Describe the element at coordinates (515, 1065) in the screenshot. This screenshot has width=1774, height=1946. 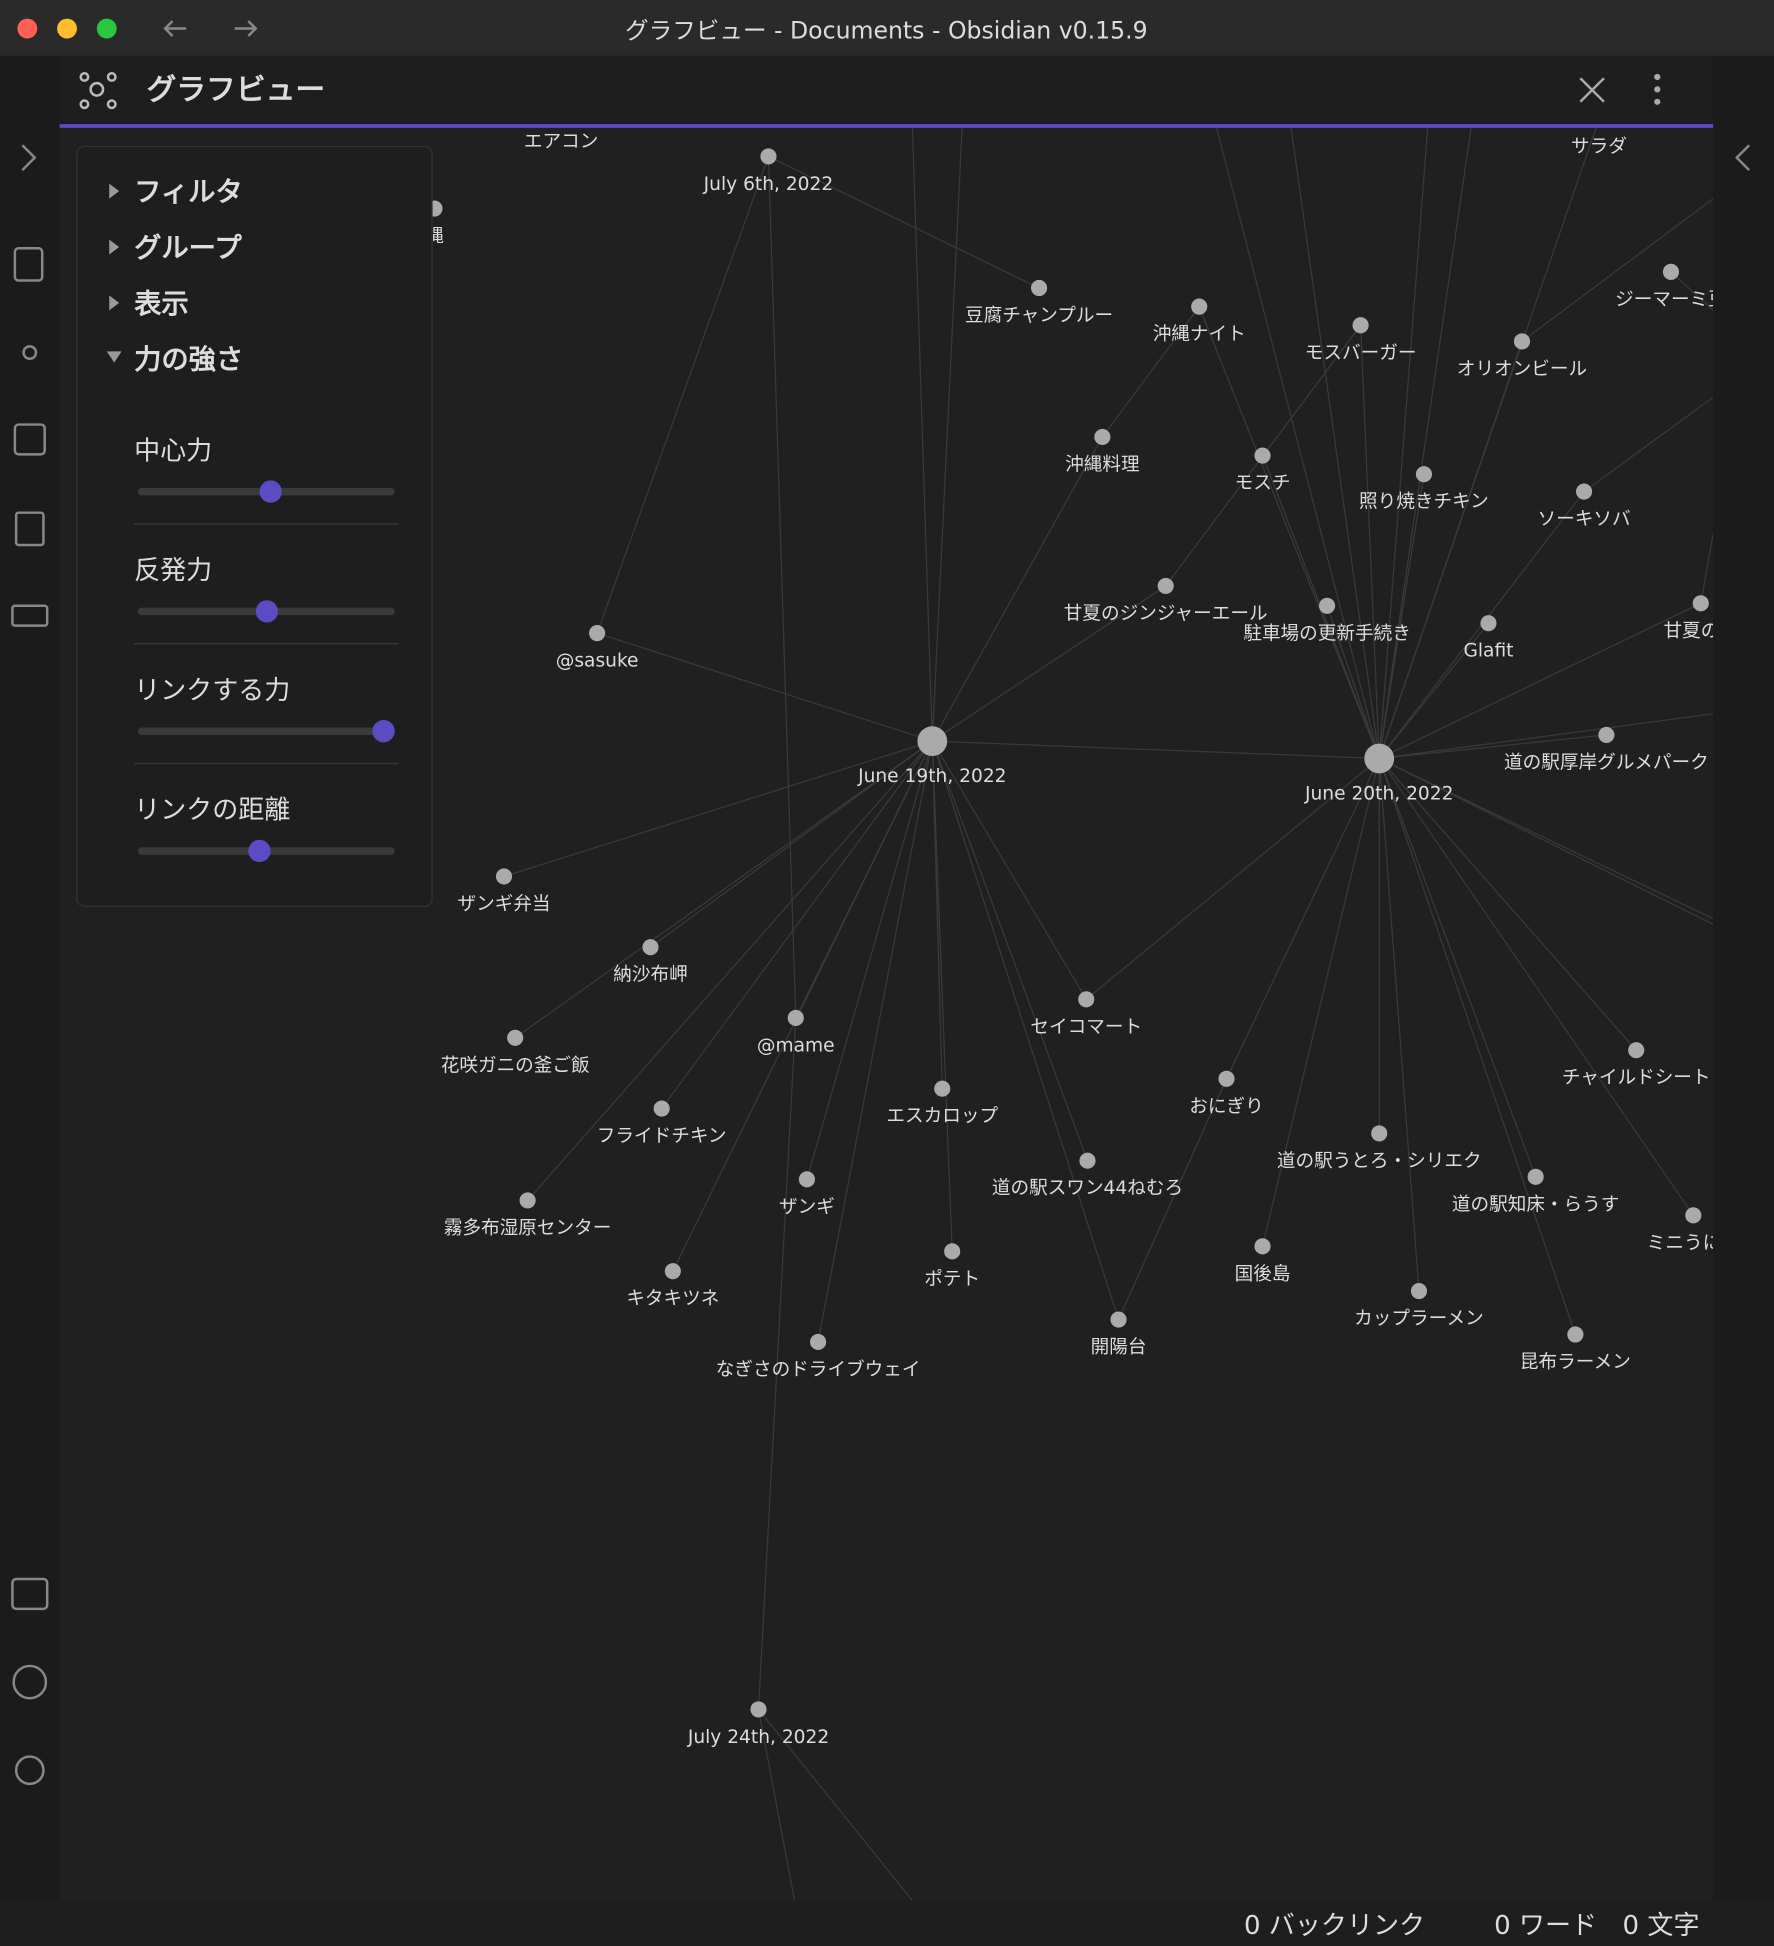
I see `node-label: 花咲ガニの釜ご飯` at that location.